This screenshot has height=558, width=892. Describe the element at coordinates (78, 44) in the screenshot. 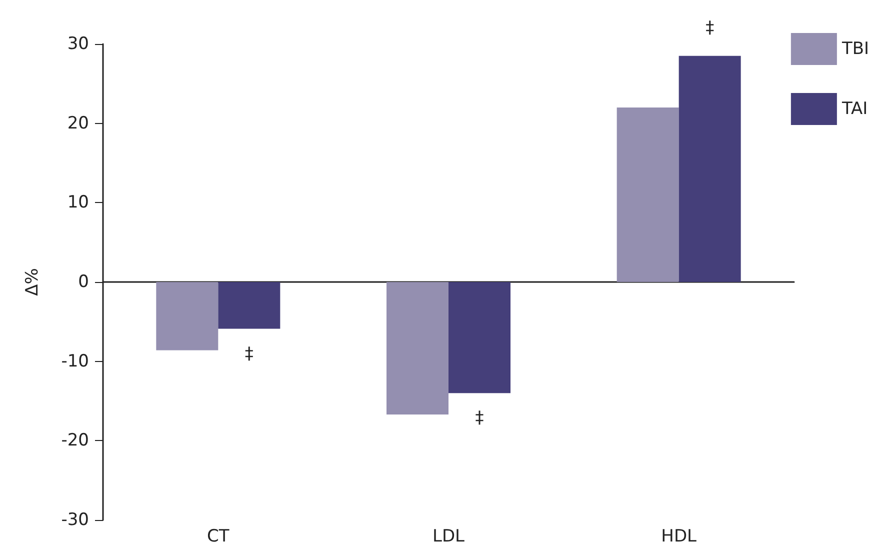

I see `y-tick-label: 30` at that location.